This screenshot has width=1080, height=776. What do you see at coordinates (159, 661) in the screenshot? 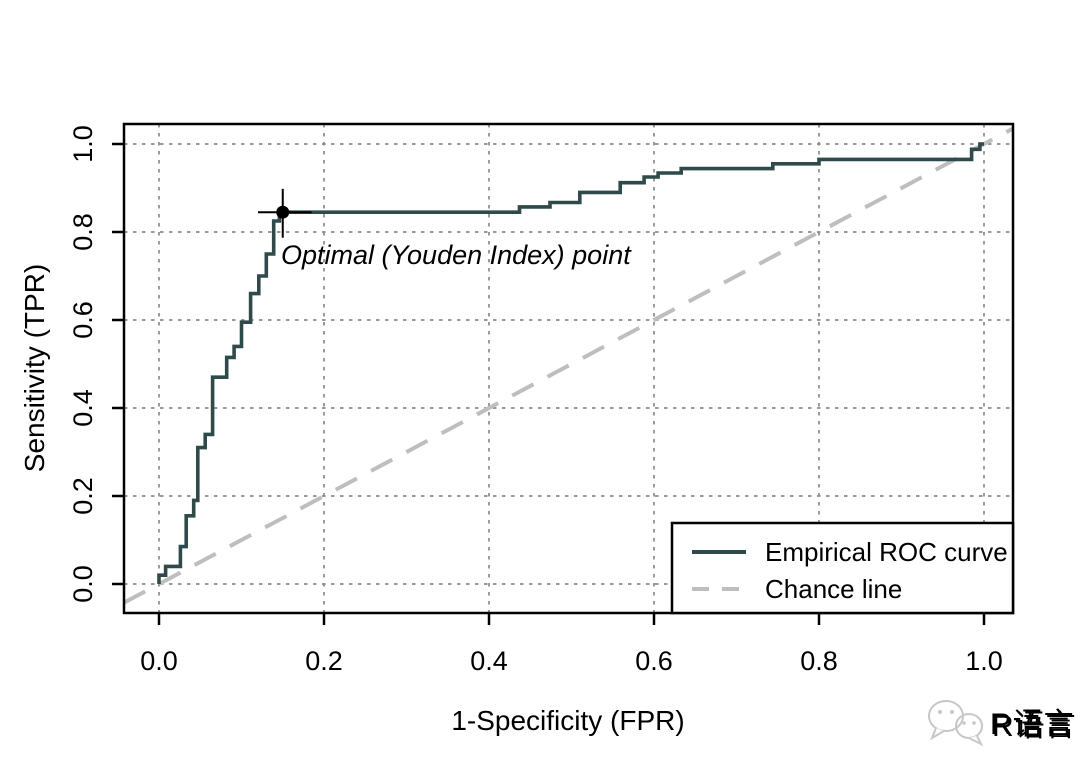
I see `x-tick-label: 0.0` at bounding box center [159, 661].